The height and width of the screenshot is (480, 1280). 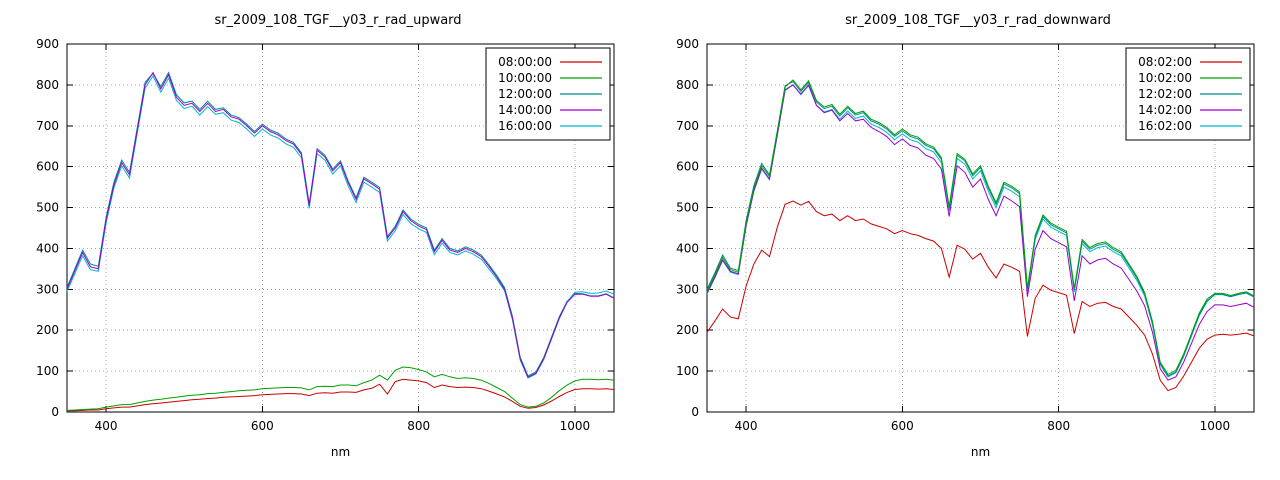 I want to click on legend-label: 16:02:00, so click(x=1165, y=126).